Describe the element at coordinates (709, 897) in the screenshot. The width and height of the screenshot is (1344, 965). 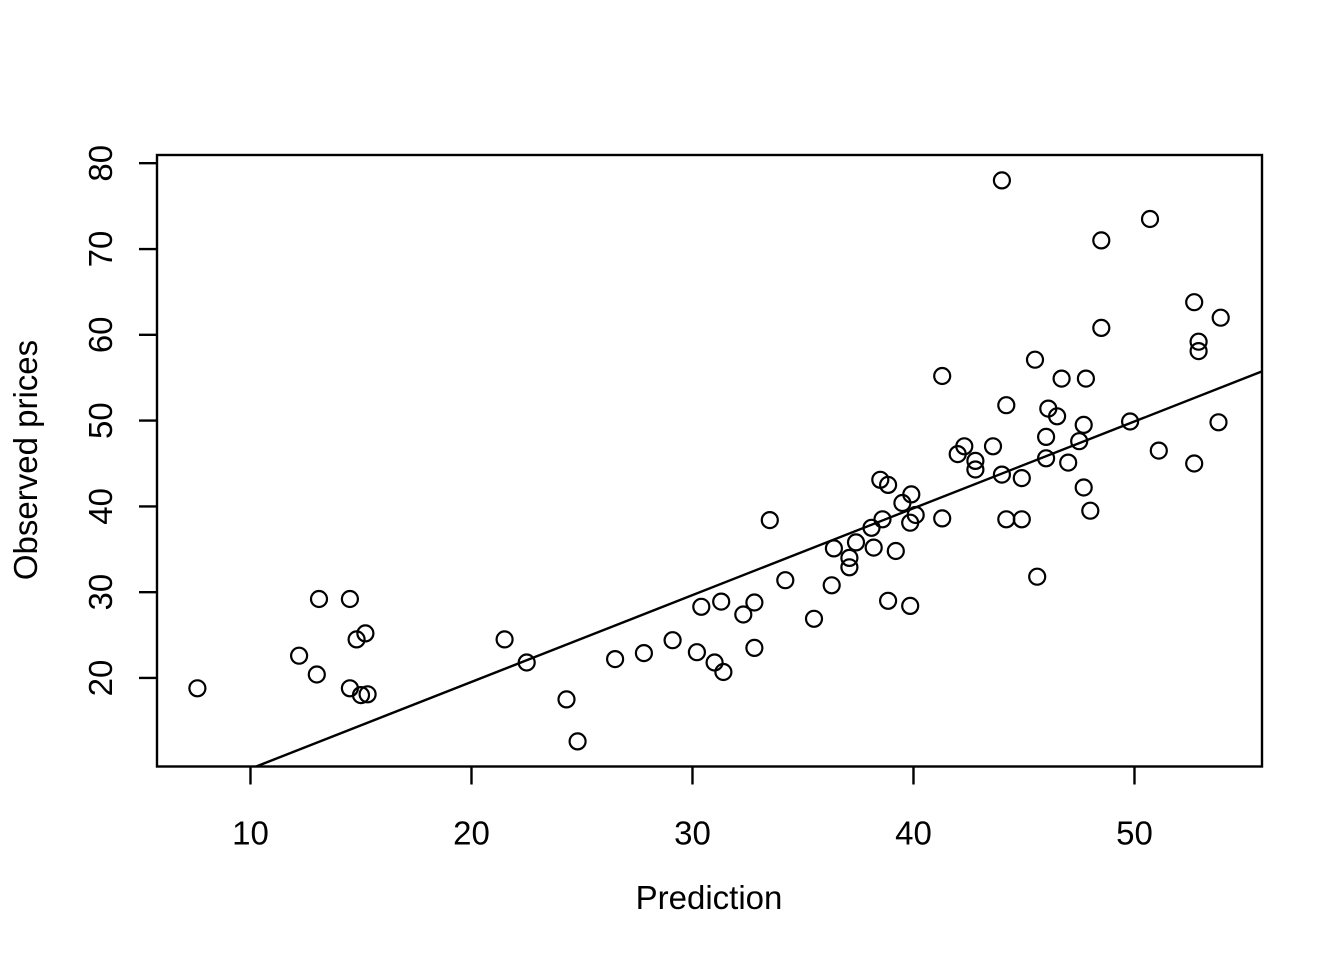
I see `x-axis-title: Prediction` at that location.